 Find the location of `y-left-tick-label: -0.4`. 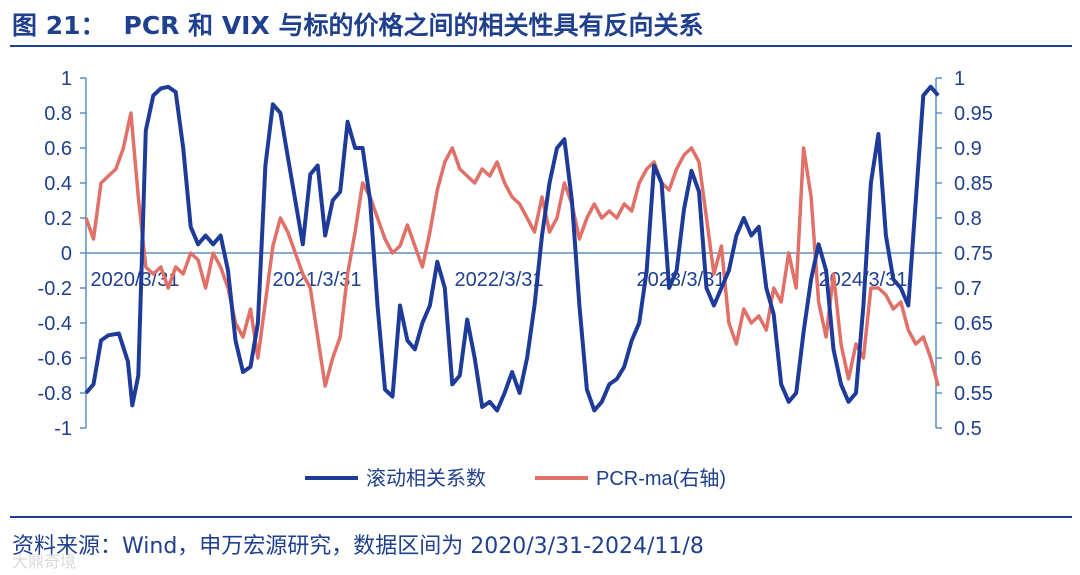

y-left-tick-label: -0.4 is located at coordinates (55, 324).